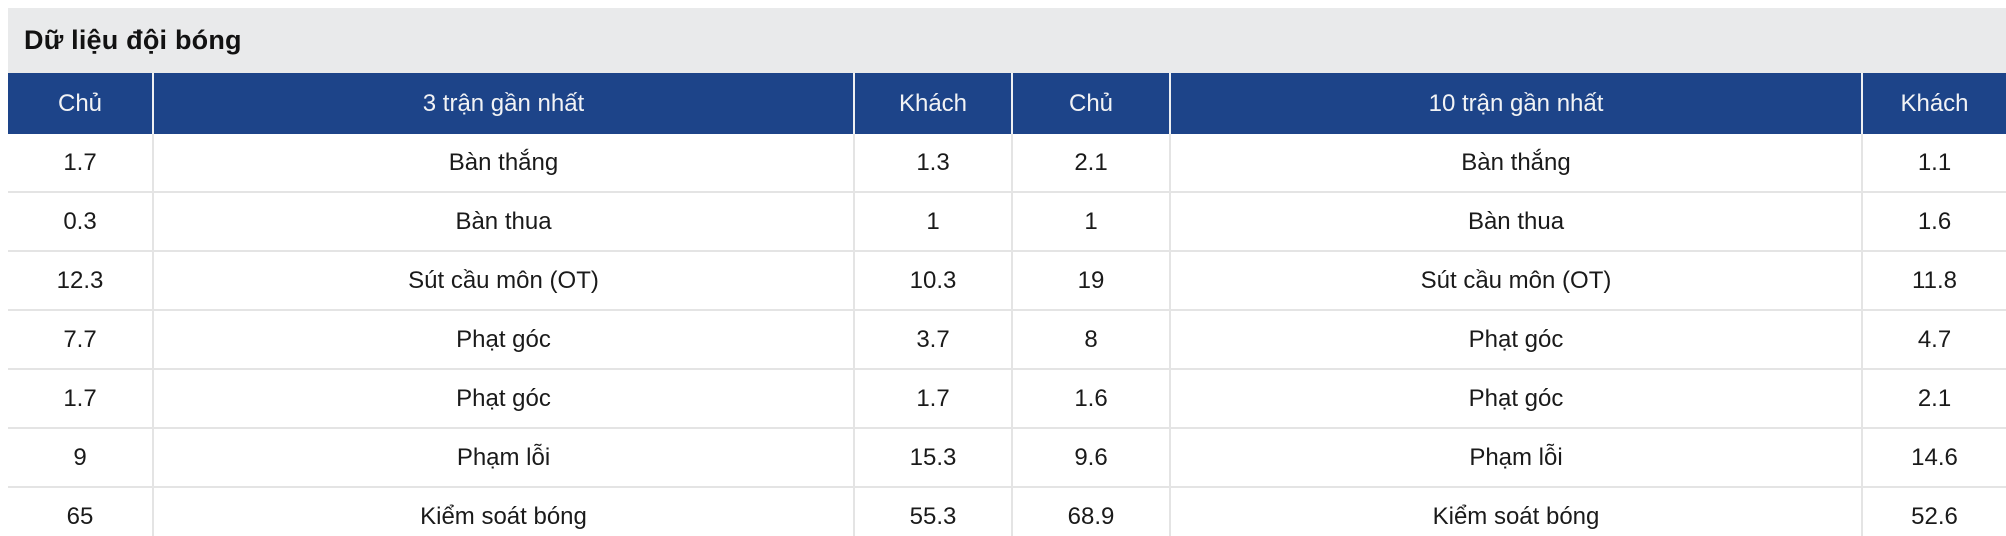  What do you see at coordinates (80, 103) in the screenshot?
I see `header-home-last3: Chủ` at bounding box center [80, 103].